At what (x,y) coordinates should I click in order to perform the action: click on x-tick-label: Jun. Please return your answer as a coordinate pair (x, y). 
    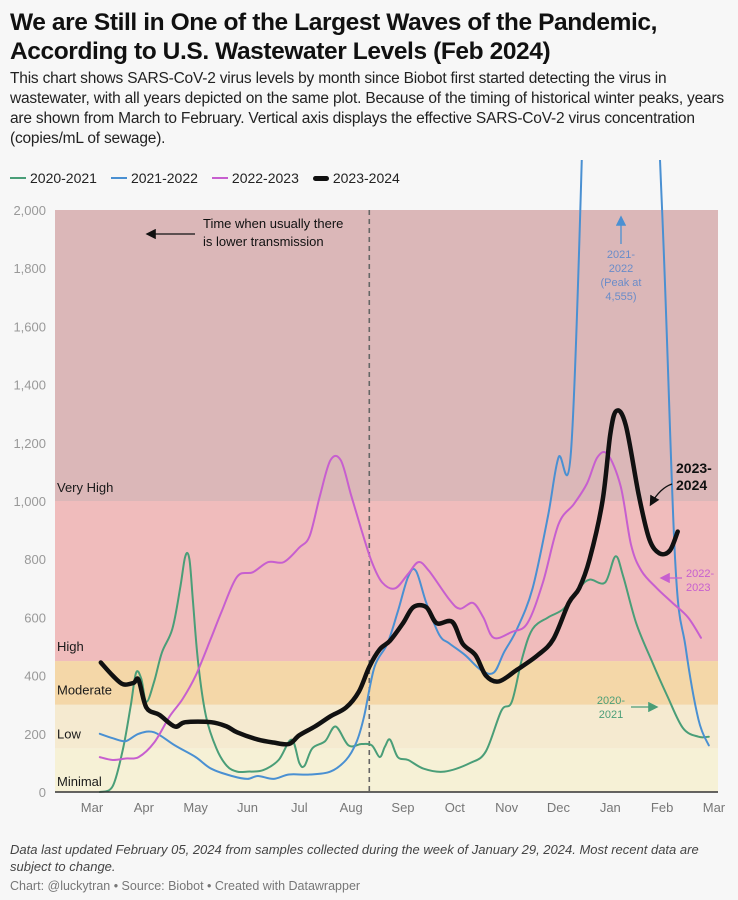
    Looking at the image, I should click on (247, 807).